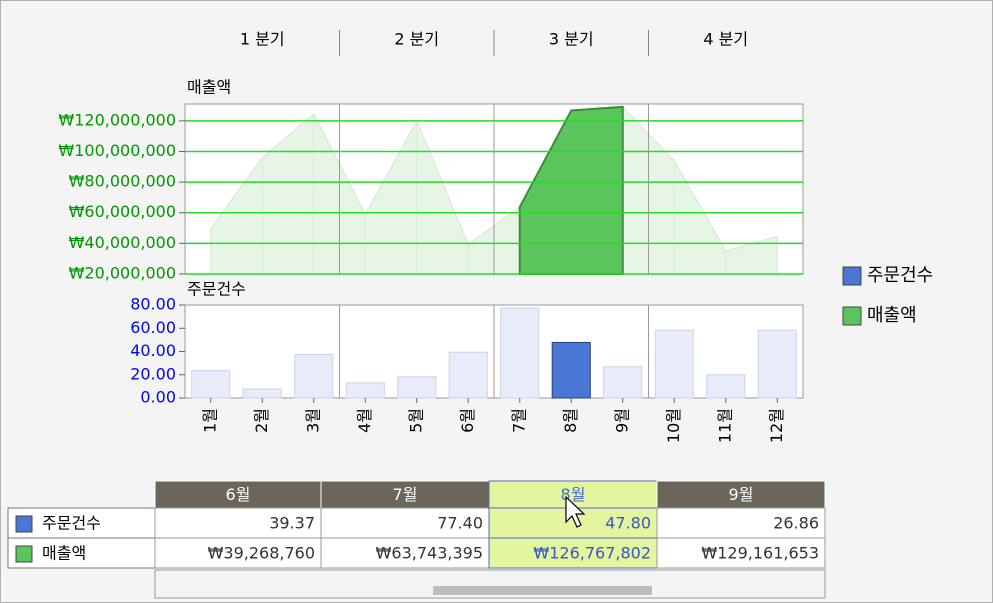  I want to click on quarter-label: 4 분기, so click(725, 39).